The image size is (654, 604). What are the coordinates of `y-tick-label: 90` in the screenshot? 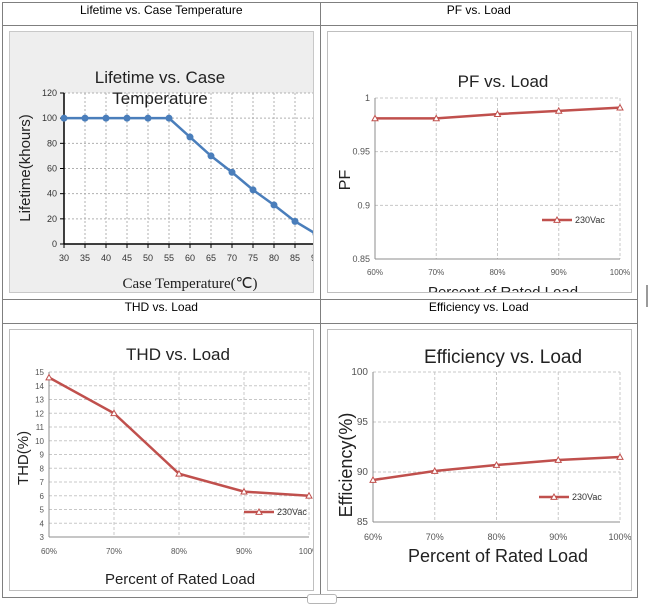 It's located at (362, 472).